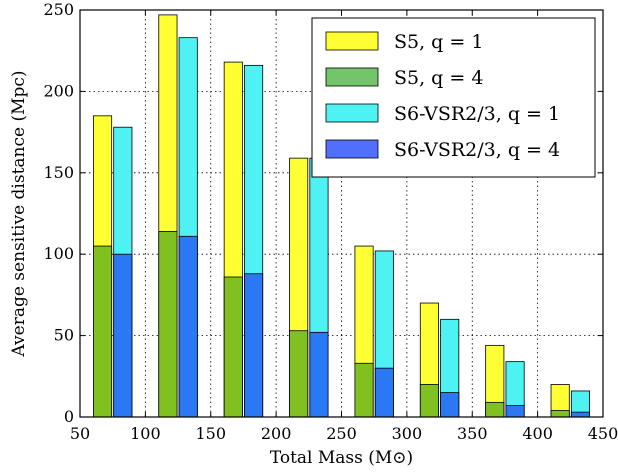 The width and height of the screenshot is (618, 472). Describe the element at coordinates (276, 433) in the screenshot. I see `x-tick-label: 200` at that location.